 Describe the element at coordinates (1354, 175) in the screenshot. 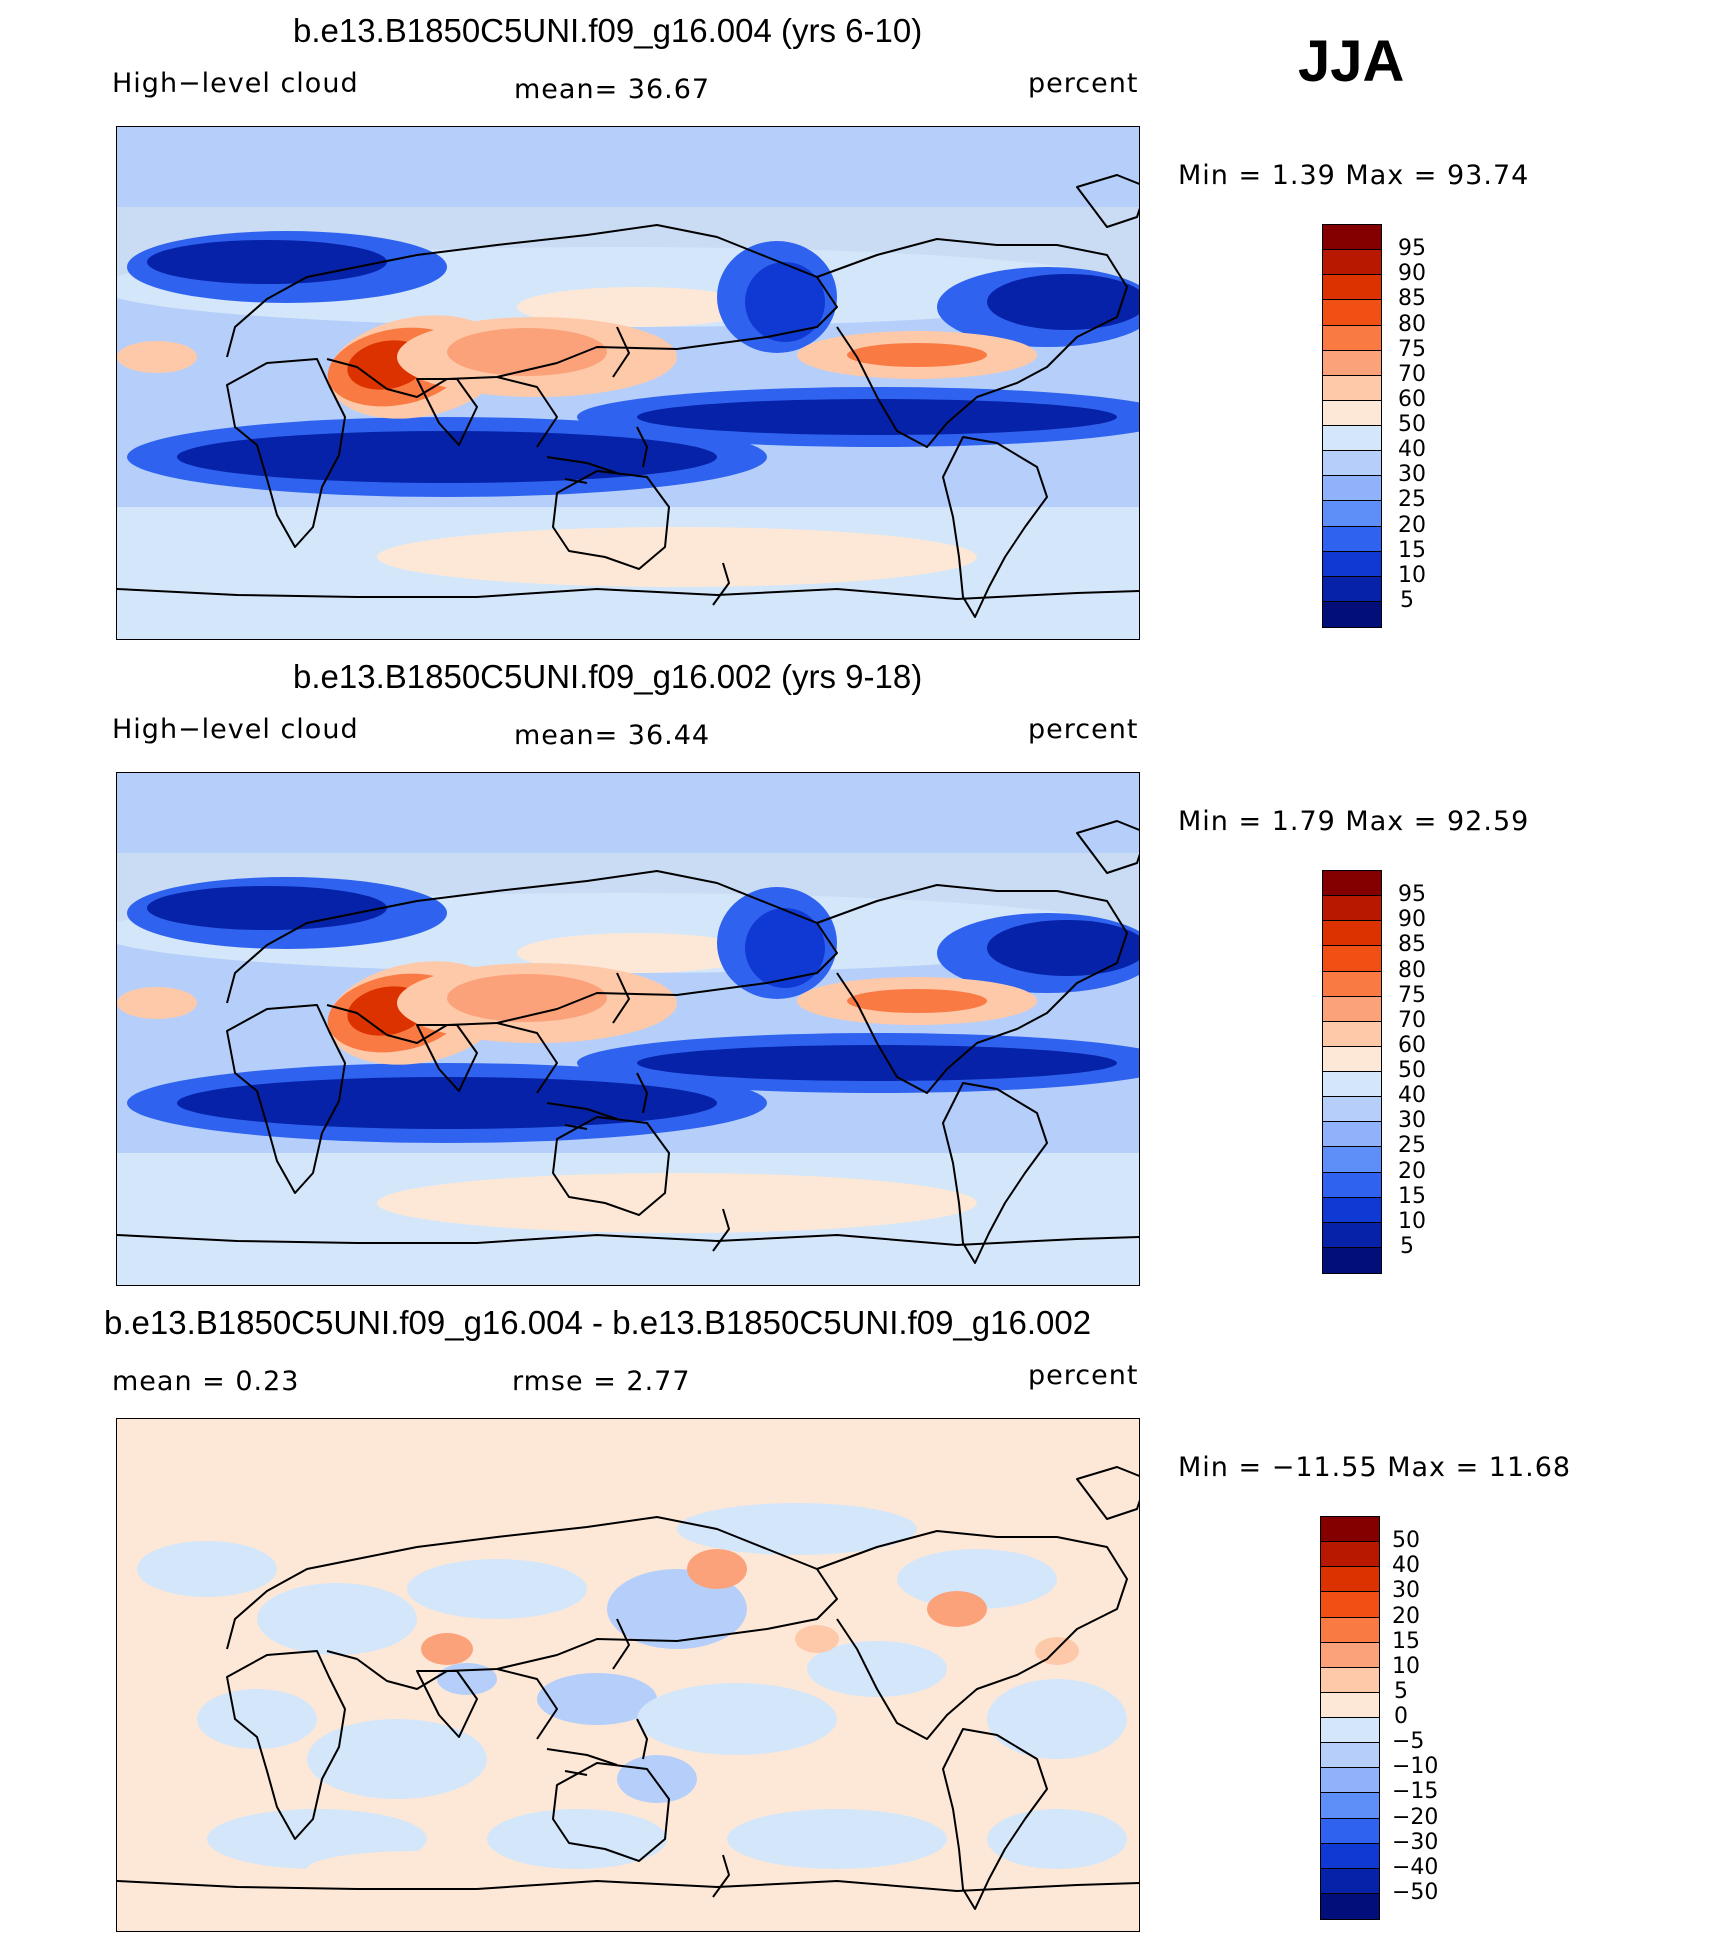

I see `panel-1-minmax: Min = 1.39 Max = 93.74` at that location.